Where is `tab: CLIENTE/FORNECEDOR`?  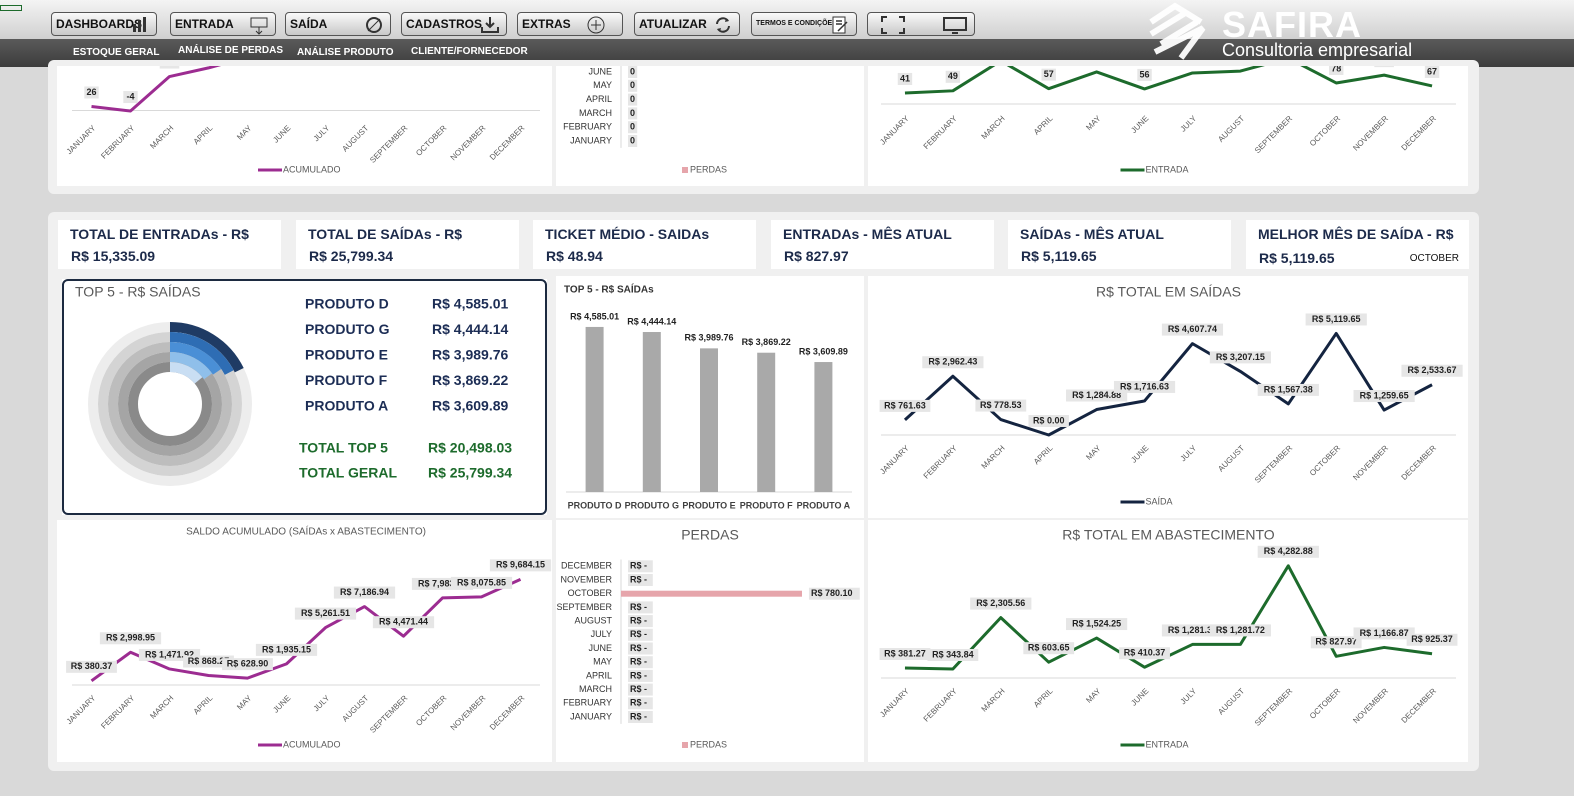 tab: CLIENTE/FORNECEDOR is located at coordinates (469, 51).